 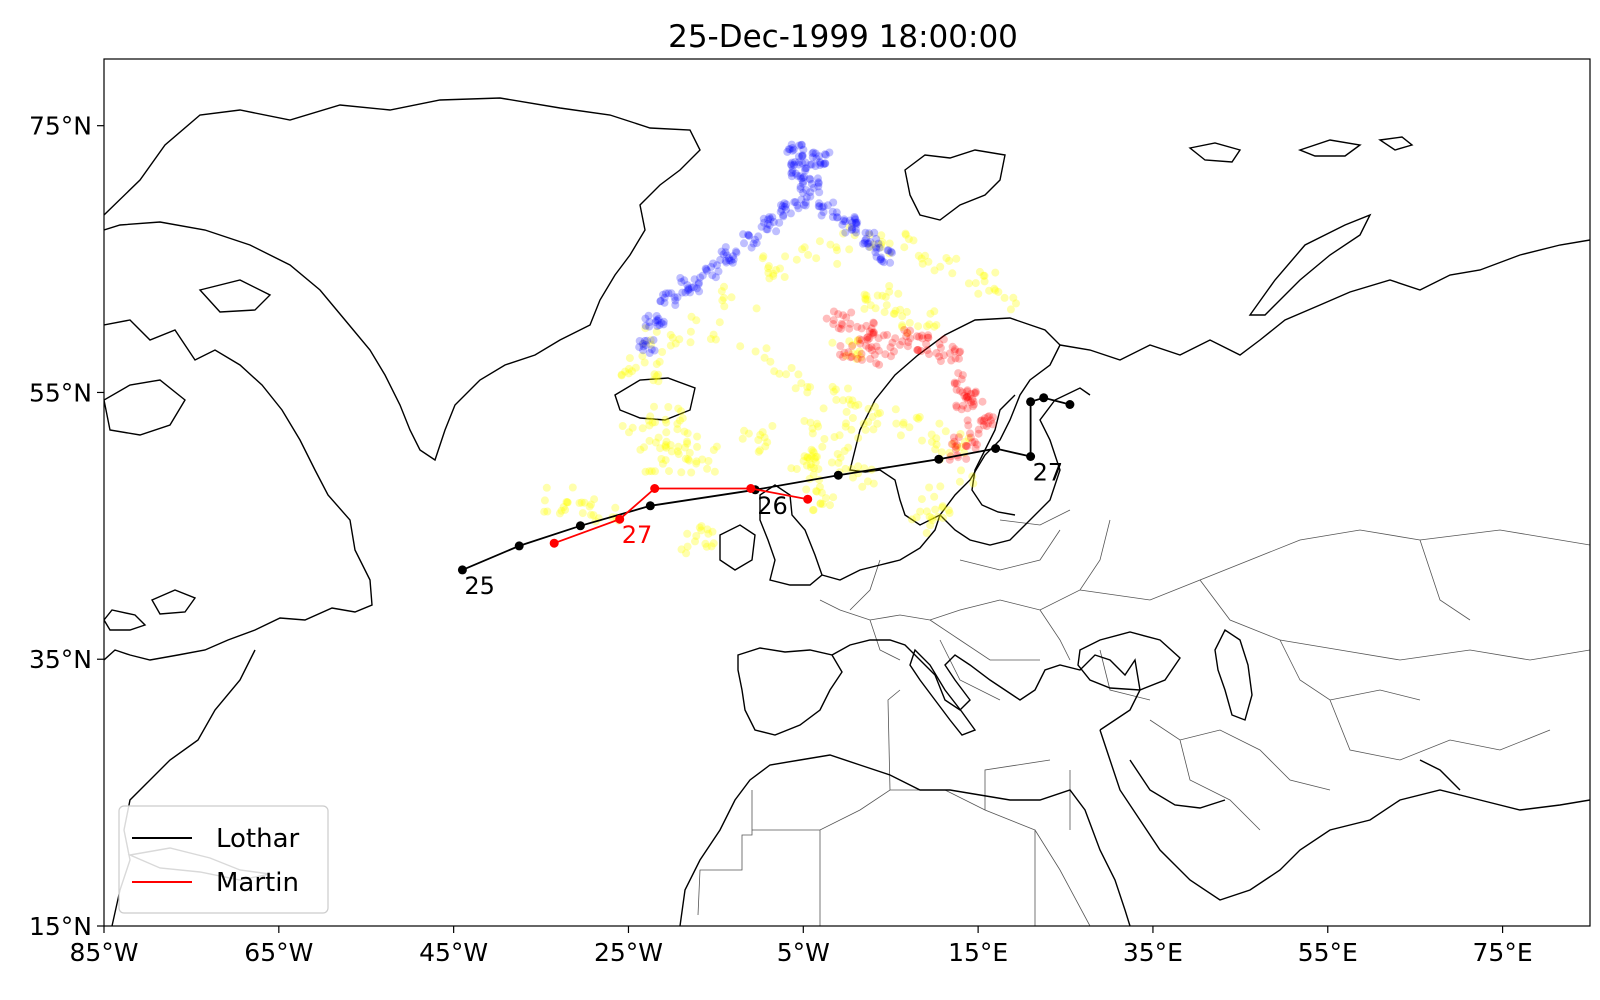 What do you see at coordinates (1344, 815) in the screenshot?
I see `middle-east-coast` at bounding box center [1344, 815].